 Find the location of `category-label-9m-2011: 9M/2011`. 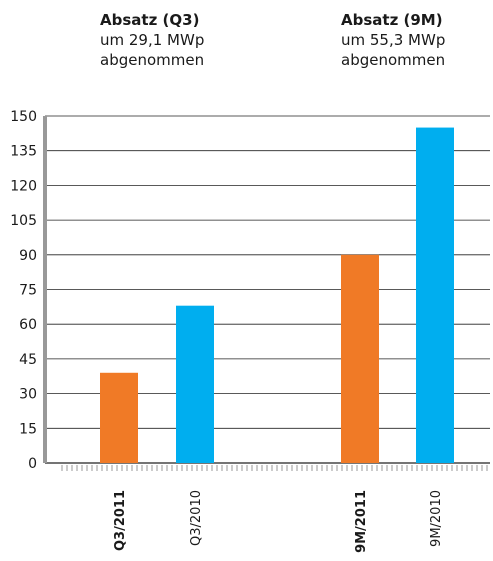

category-label-9m-2011: 9M/2011 is located at coordinates (361, 521).